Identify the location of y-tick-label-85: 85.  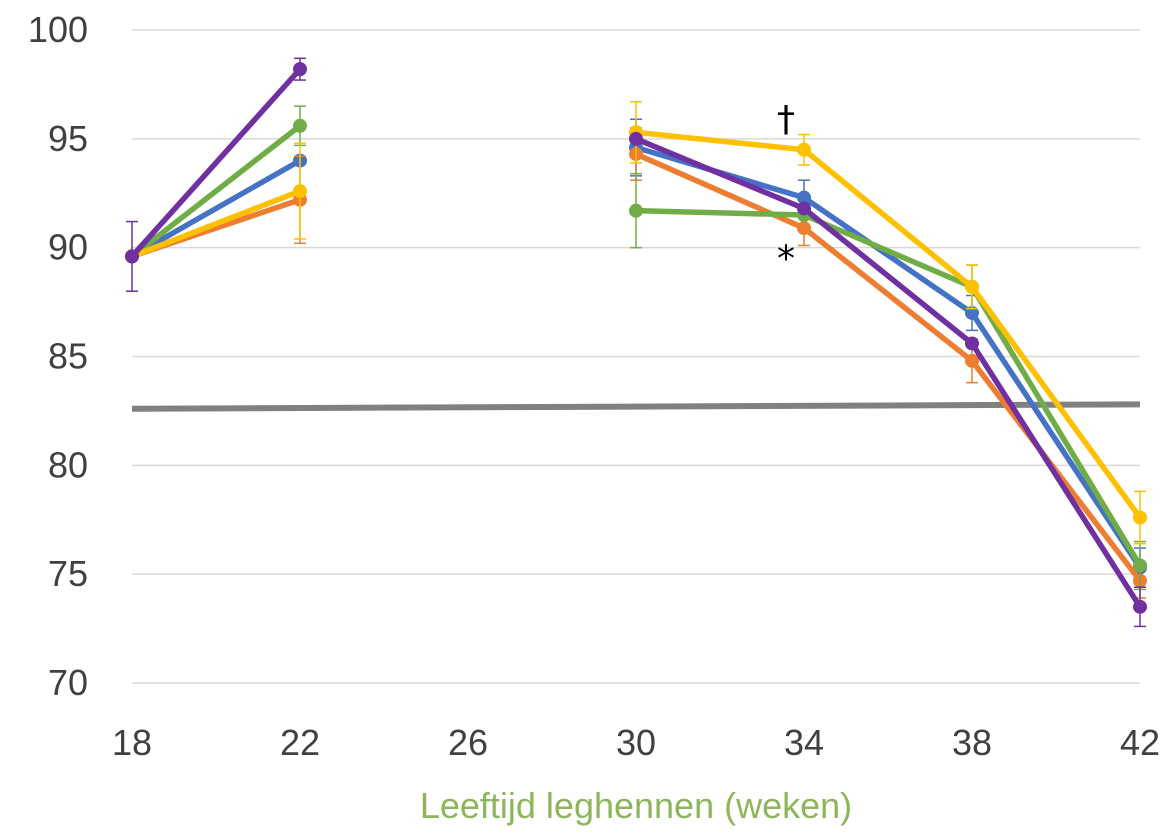
(68, 356).